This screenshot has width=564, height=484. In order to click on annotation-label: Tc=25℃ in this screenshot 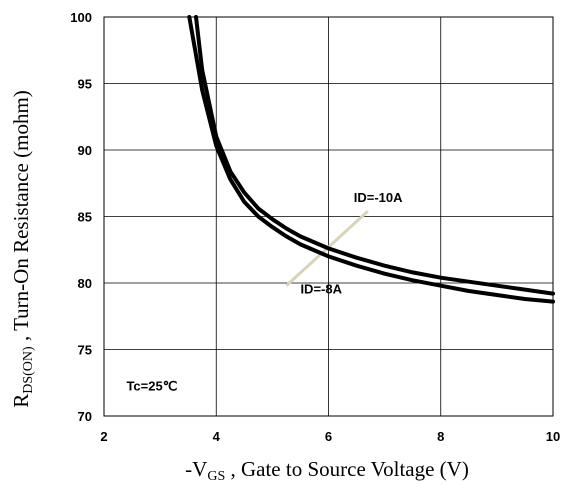, I will do `click(151, 386)`.